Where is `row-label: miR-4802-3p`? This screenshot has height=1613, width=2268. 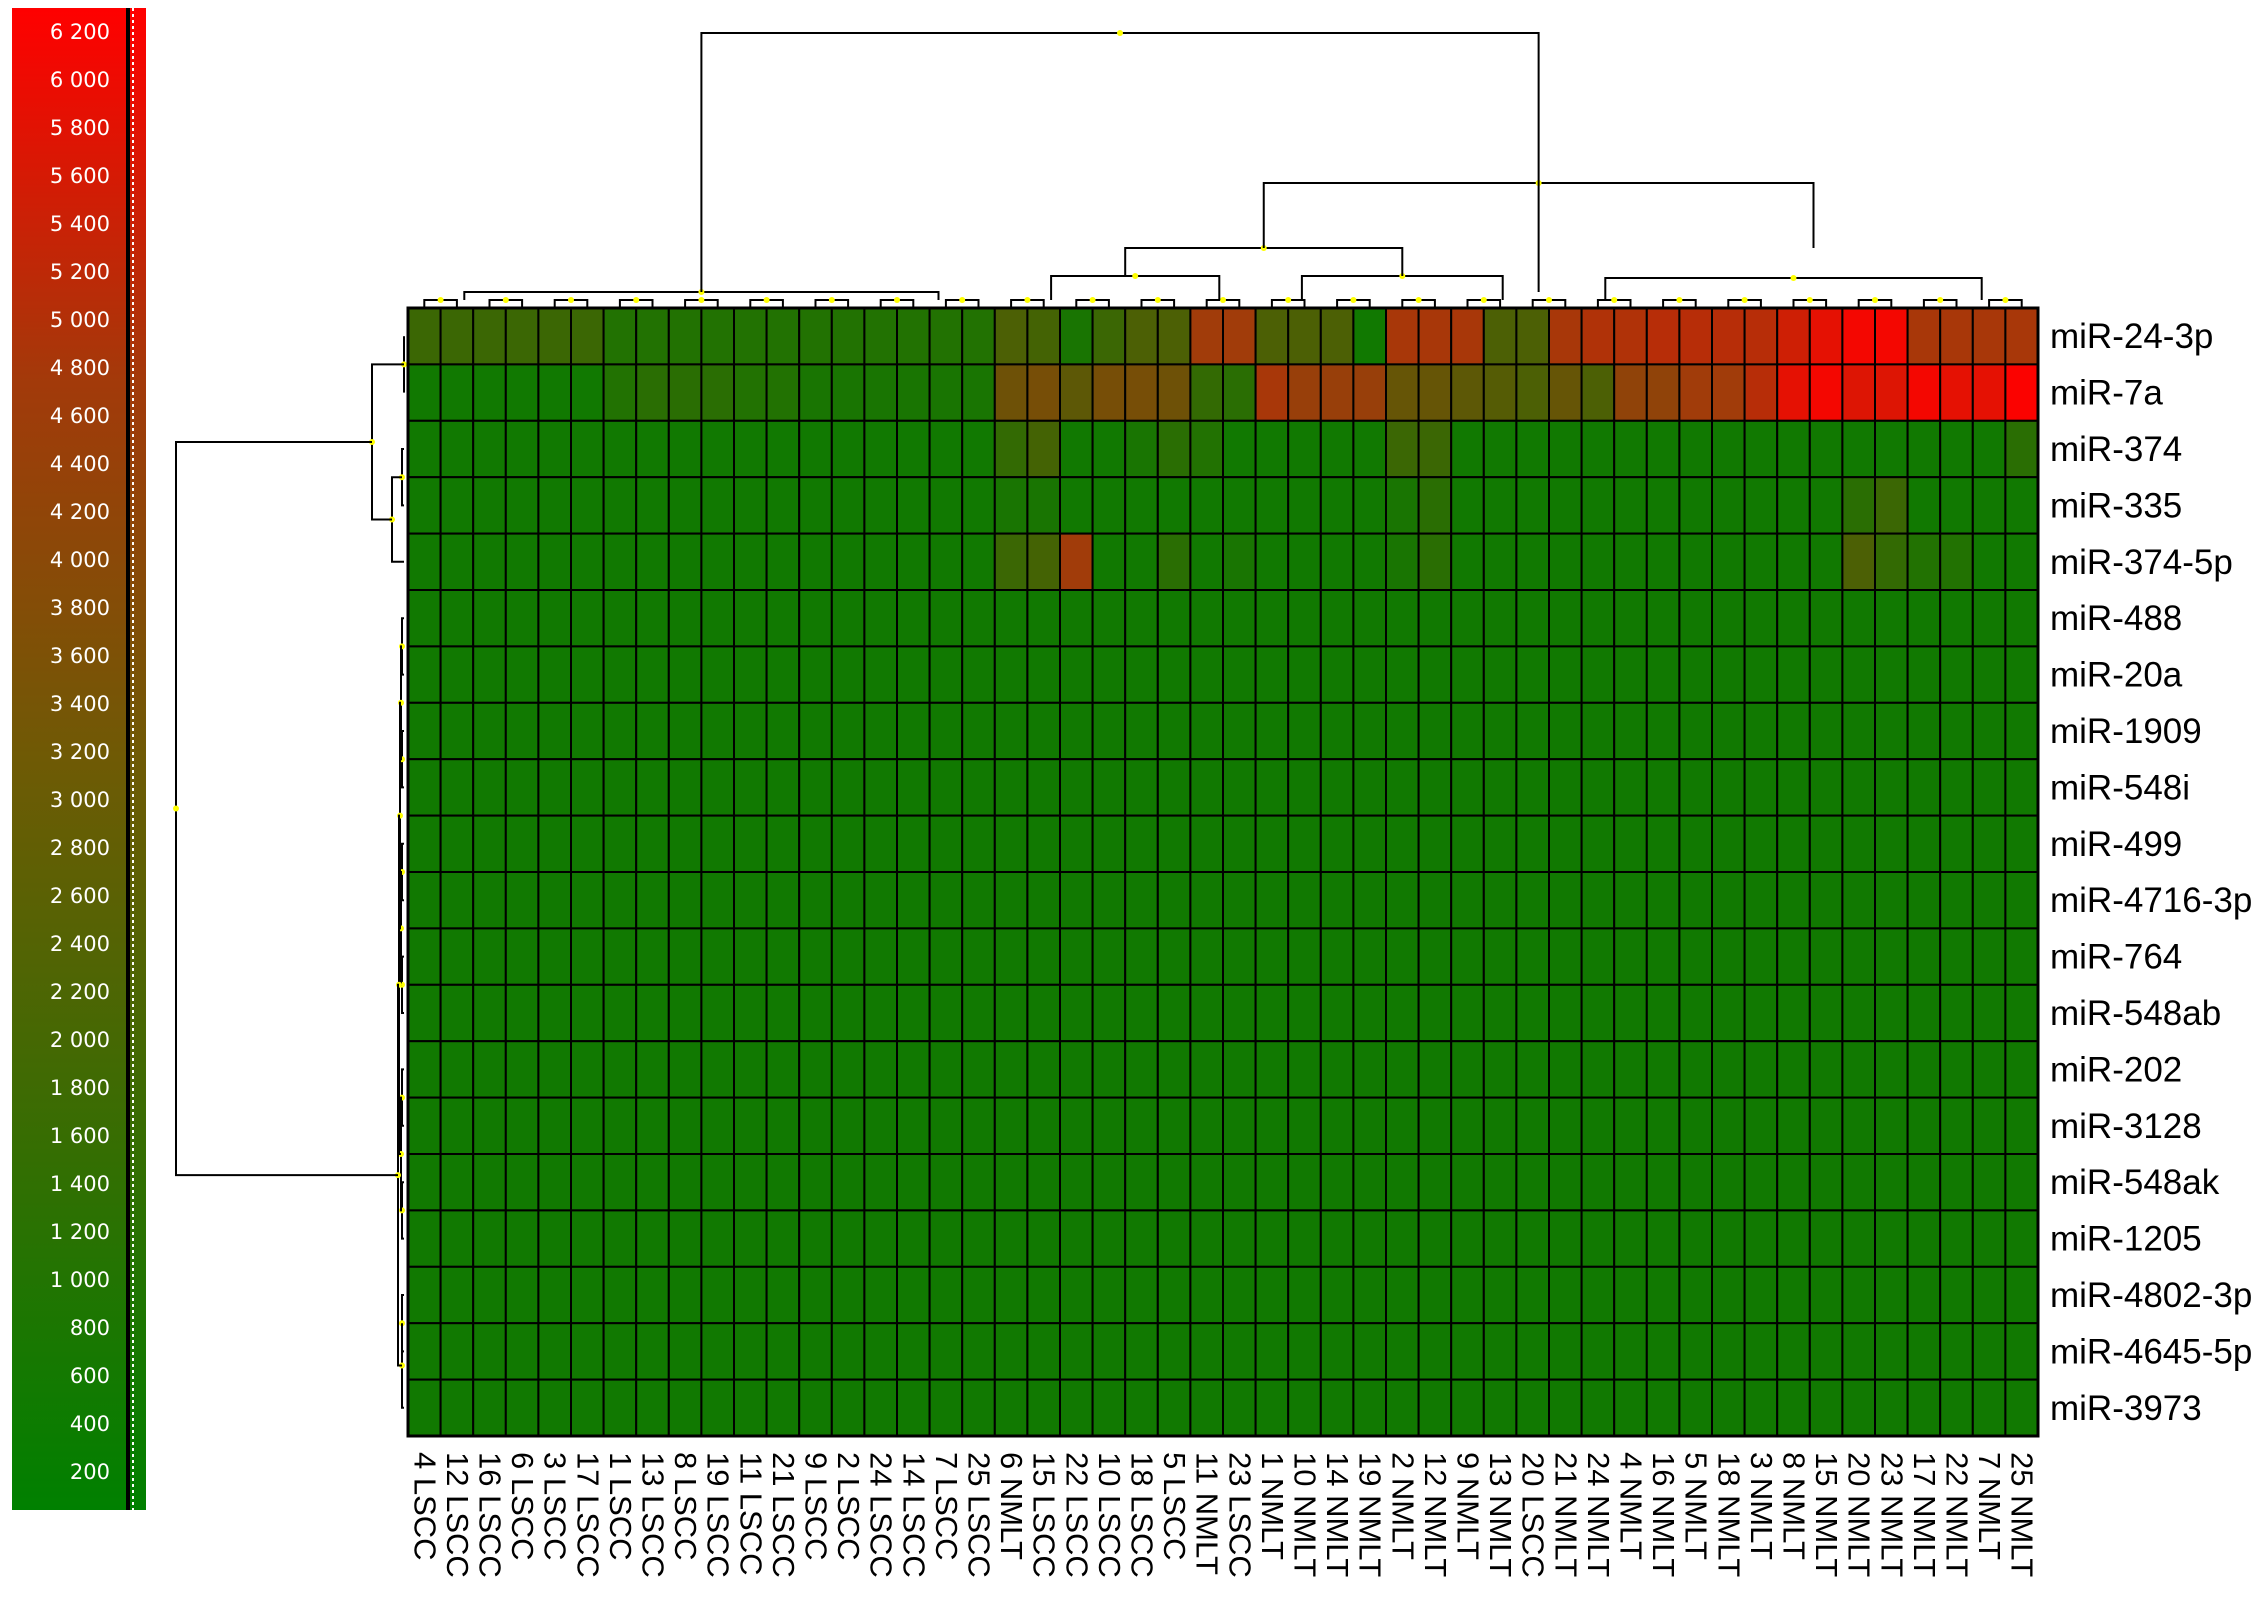 row-label: miR-4802-3p is located at coordinates (2151, 1295).